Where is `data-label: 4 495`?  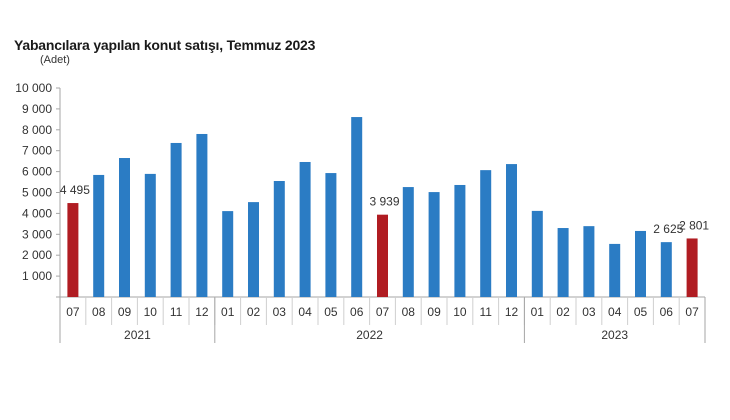 data-label: 4 495 is located at coordinates (75, 190).